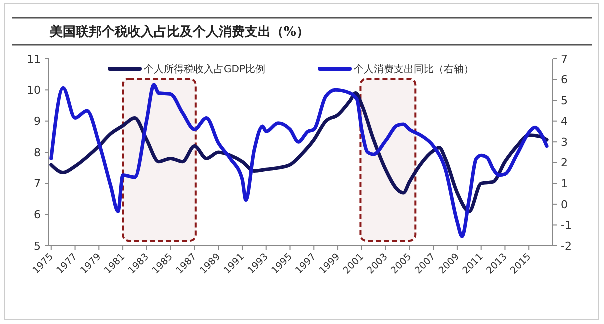  What do you see at coordinates (37, 153) in the screenshot?
I see `y-tick-label: 8` at bounding box center [37, 153].